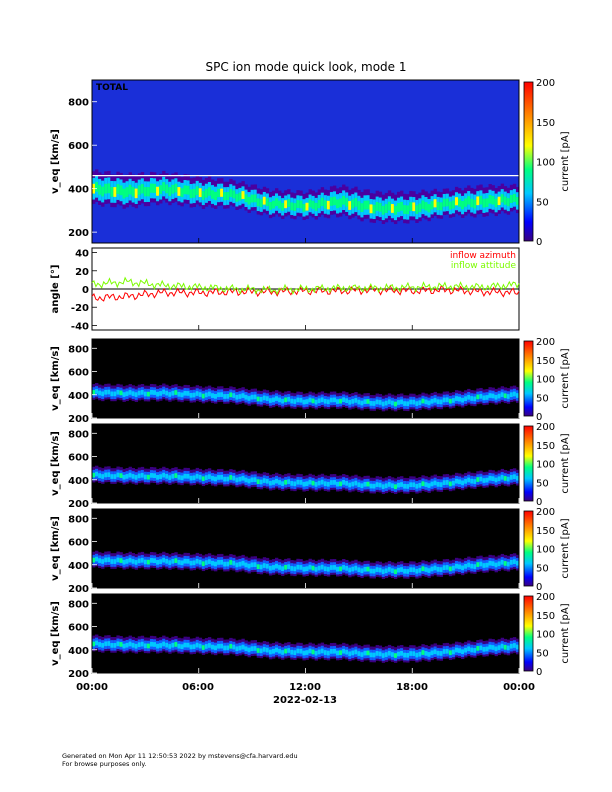 This screenshot has width=612, height=792. What do you see at coordinates (305, 700) in the screenshot?
I see `x-date-label: 2022-02-13` at bounding box center [305, 700].